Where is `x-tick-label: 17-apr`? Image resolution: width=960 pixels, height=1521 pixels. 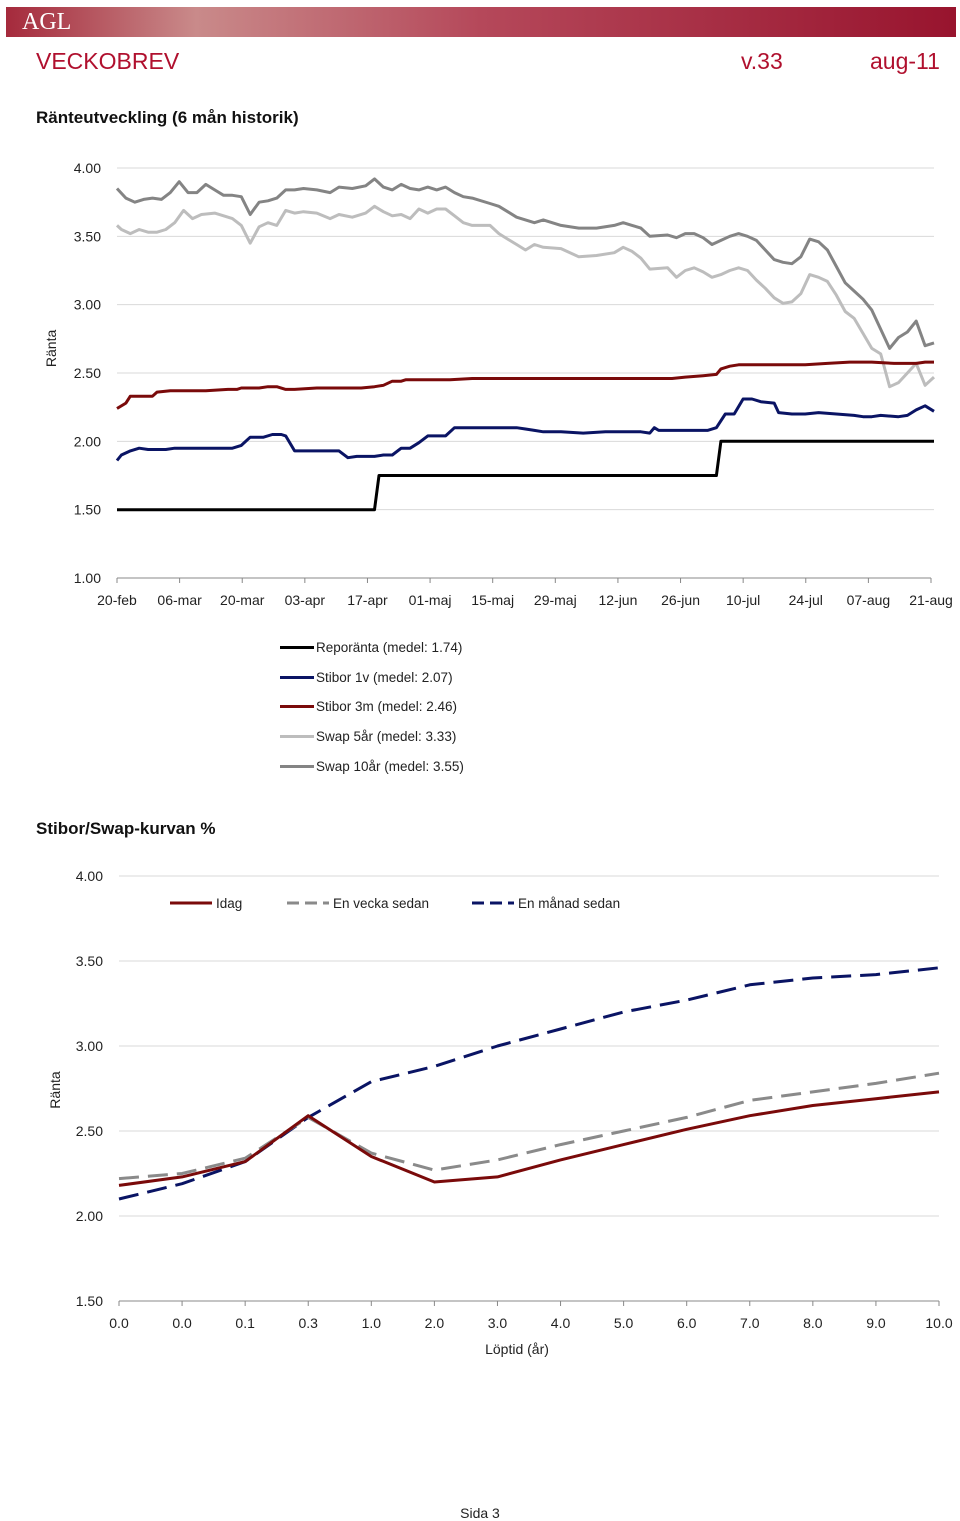
x-tick-label: 17-apr is located at coordinates (367, 600).